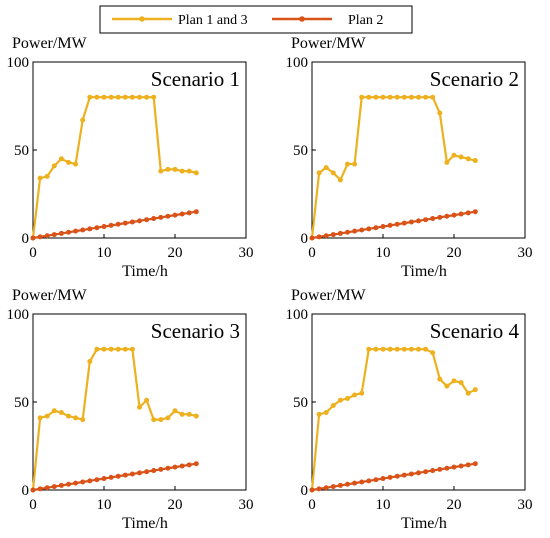 Image resolution: width=550 pixels, height=538 pixels. I want to click on panel-2-ytick-label-100: 100, so click(297, 63).